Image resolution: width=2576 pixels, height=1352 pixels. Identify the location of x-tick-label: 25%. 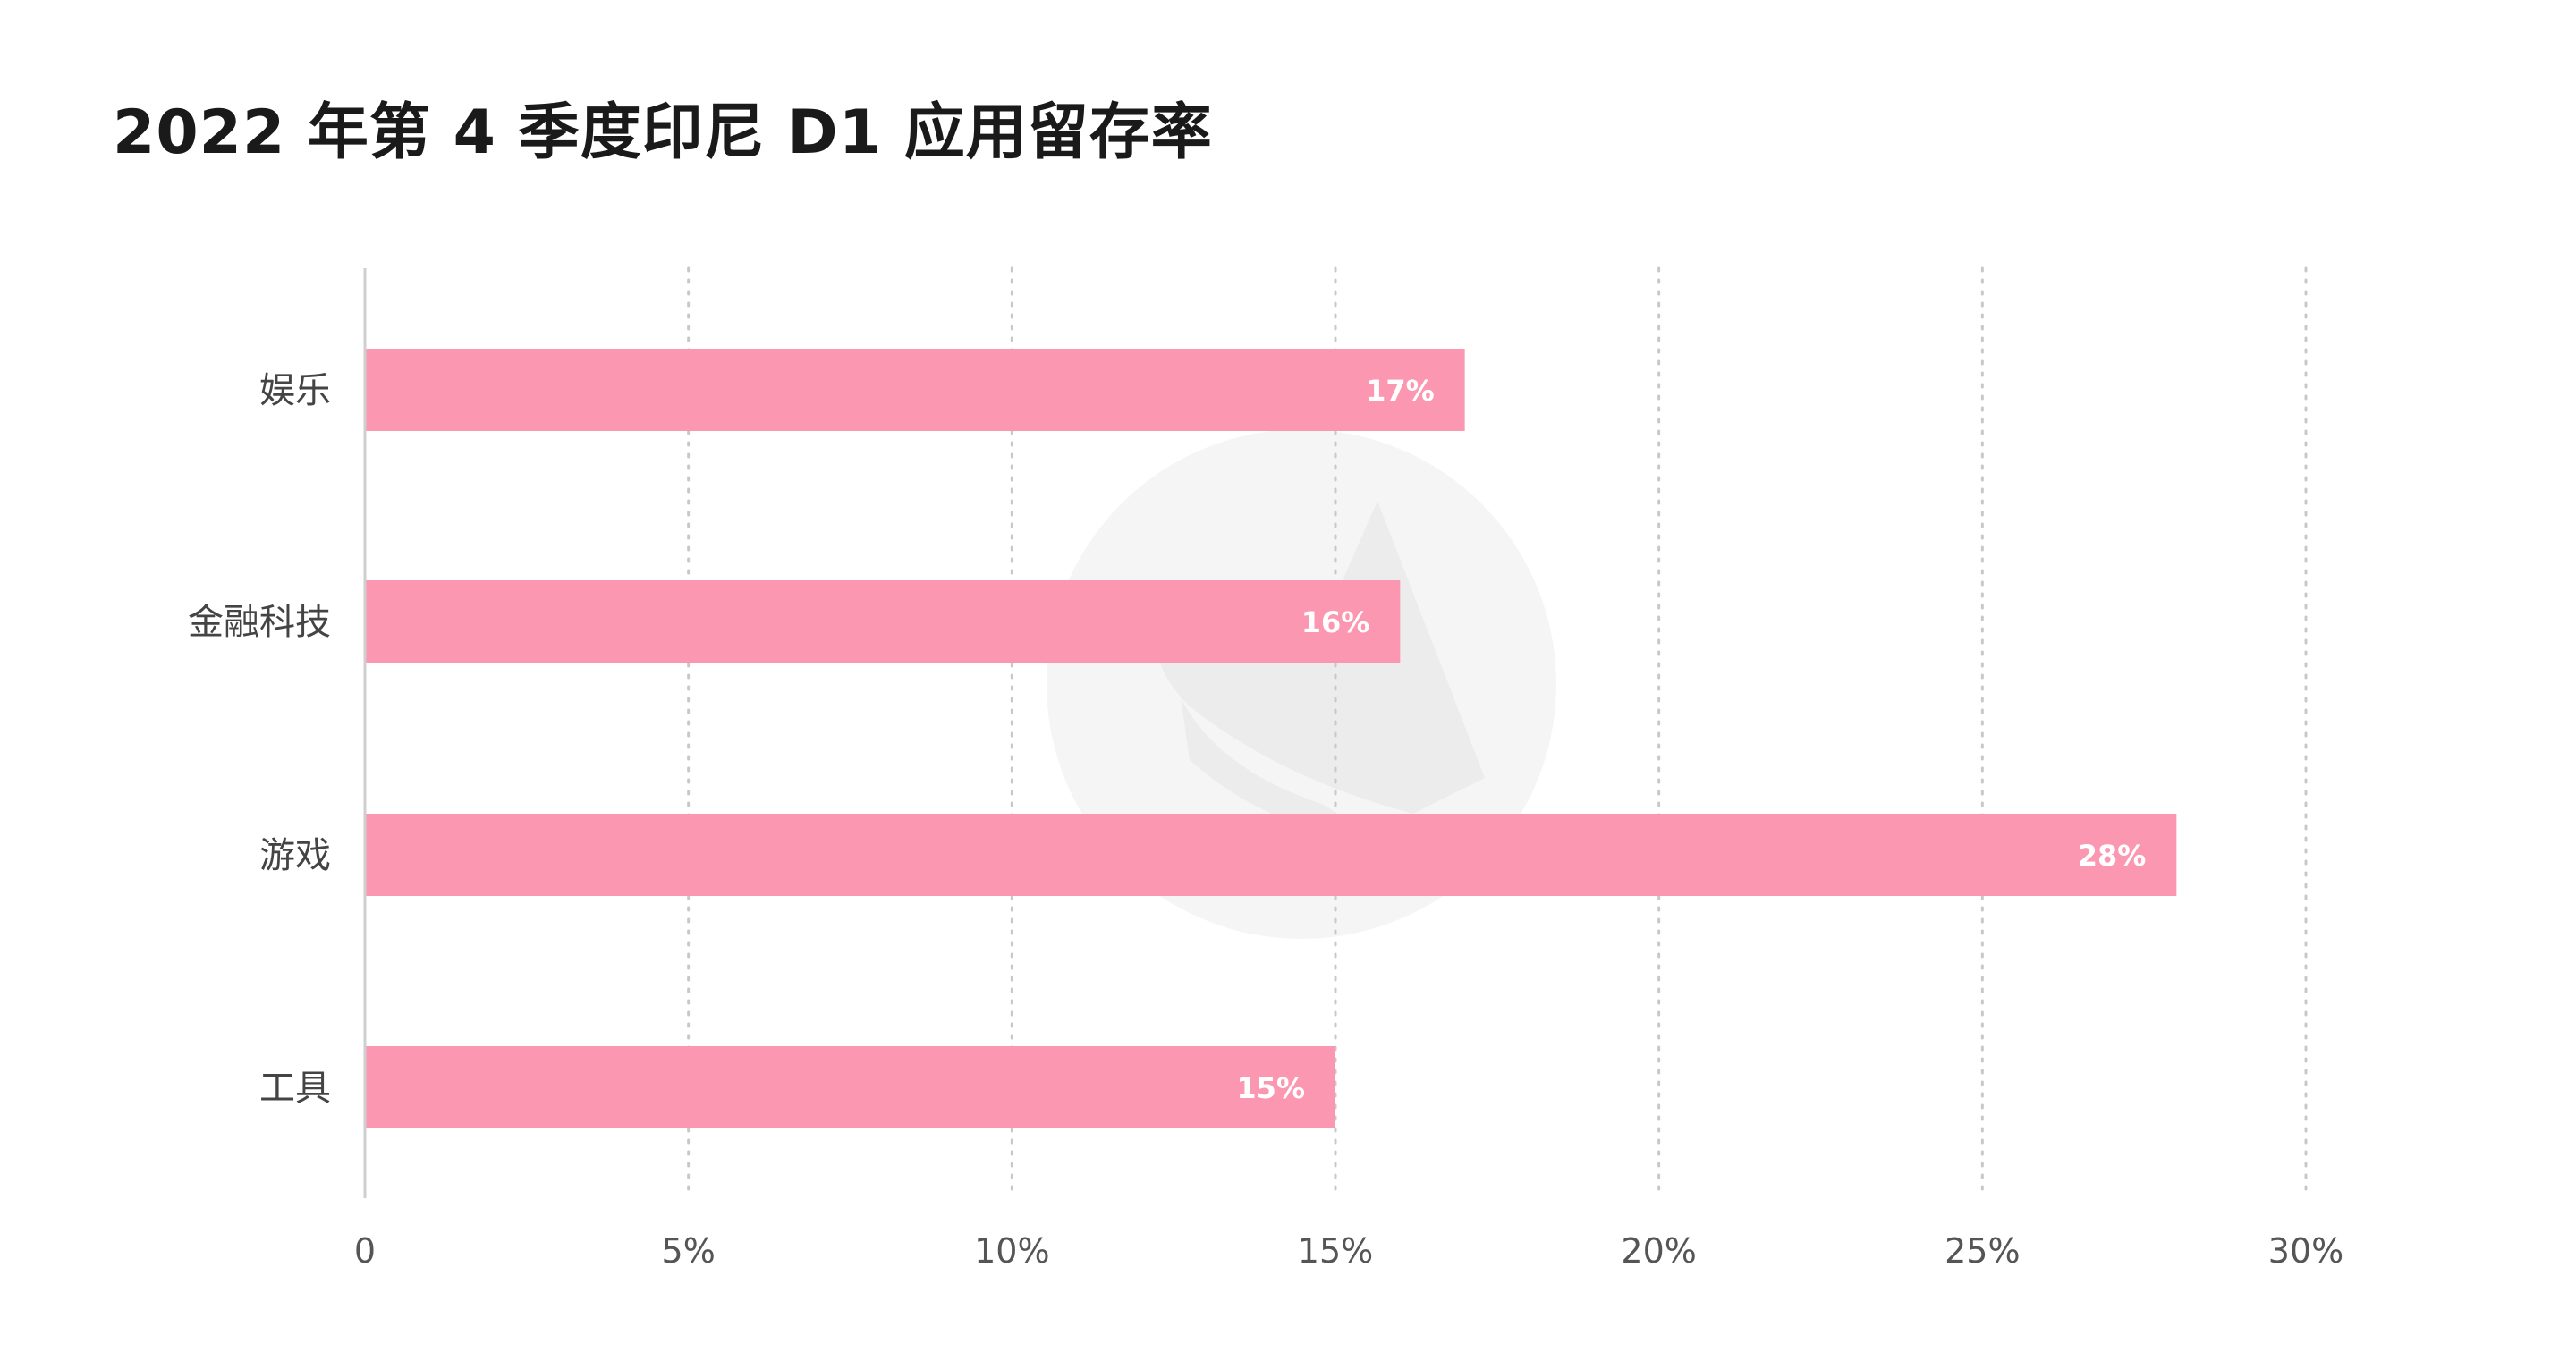
(1982, 1251).